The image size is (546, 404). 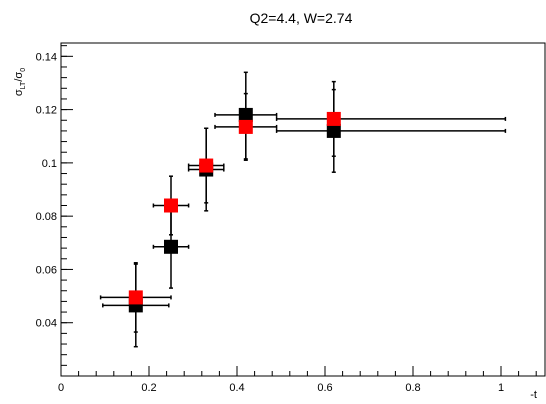 I want to click on x-tick-label: 1, so click(x=501, y=388).